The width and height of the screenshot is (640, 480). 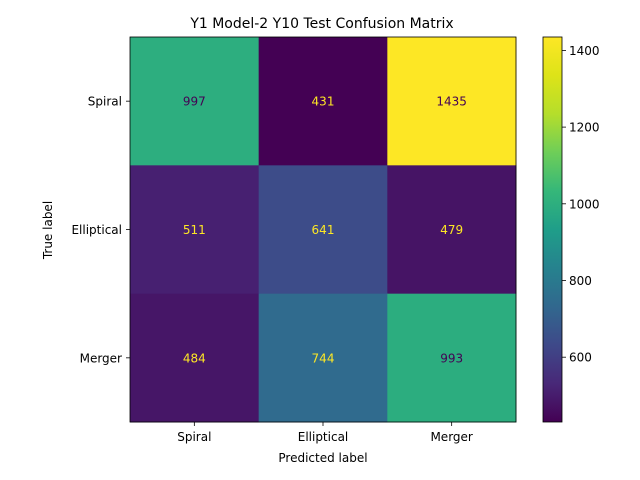 What do you see at coordinates (96, 230) in the screenshot?
I see `y-tick-label: Elliptical` at bounding box center [96, 230].